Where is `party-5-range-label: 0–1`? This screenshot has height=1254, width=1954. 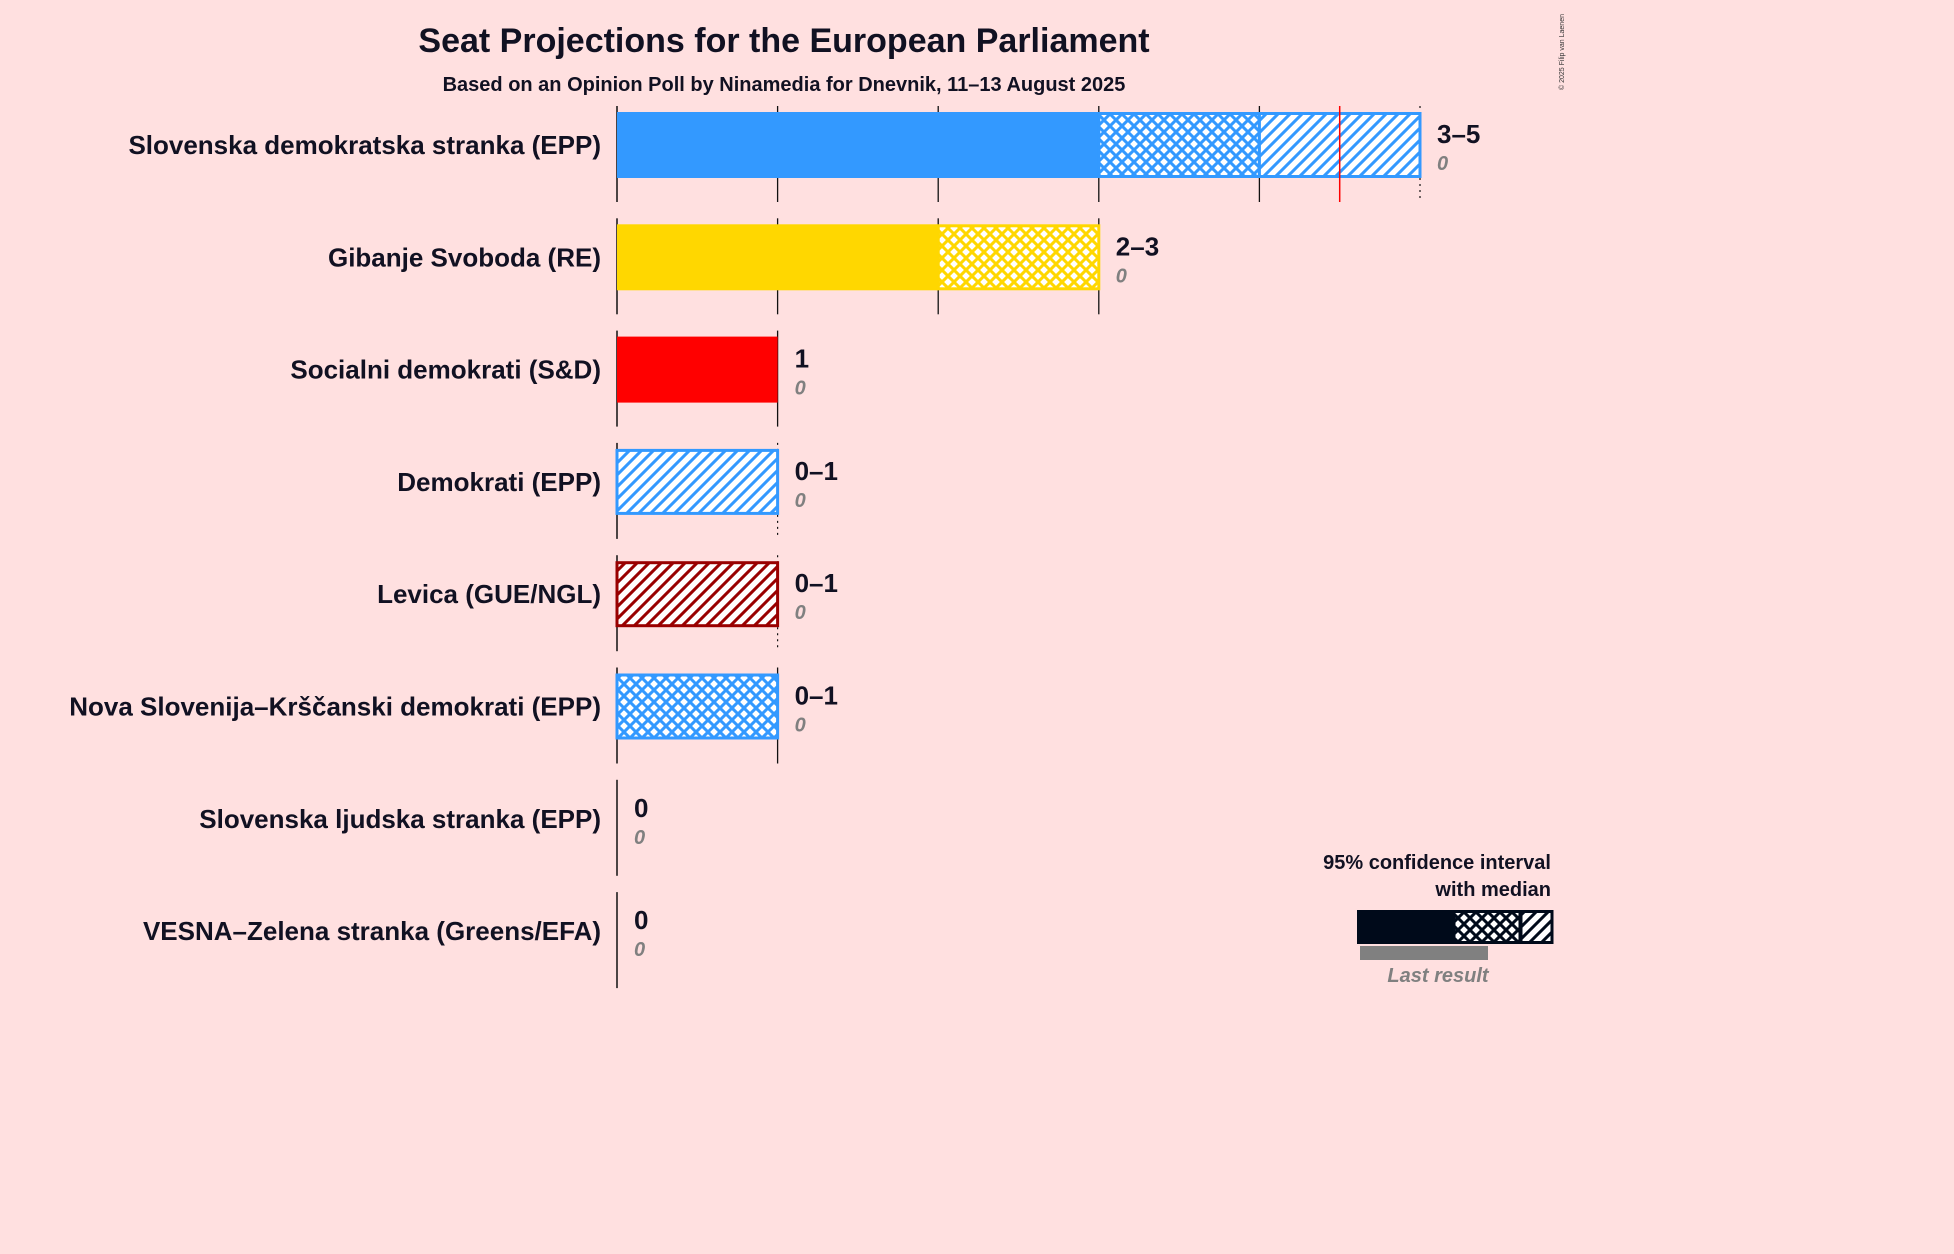
party-5-range-label: 0–1 is located at coordinates (816, 696).